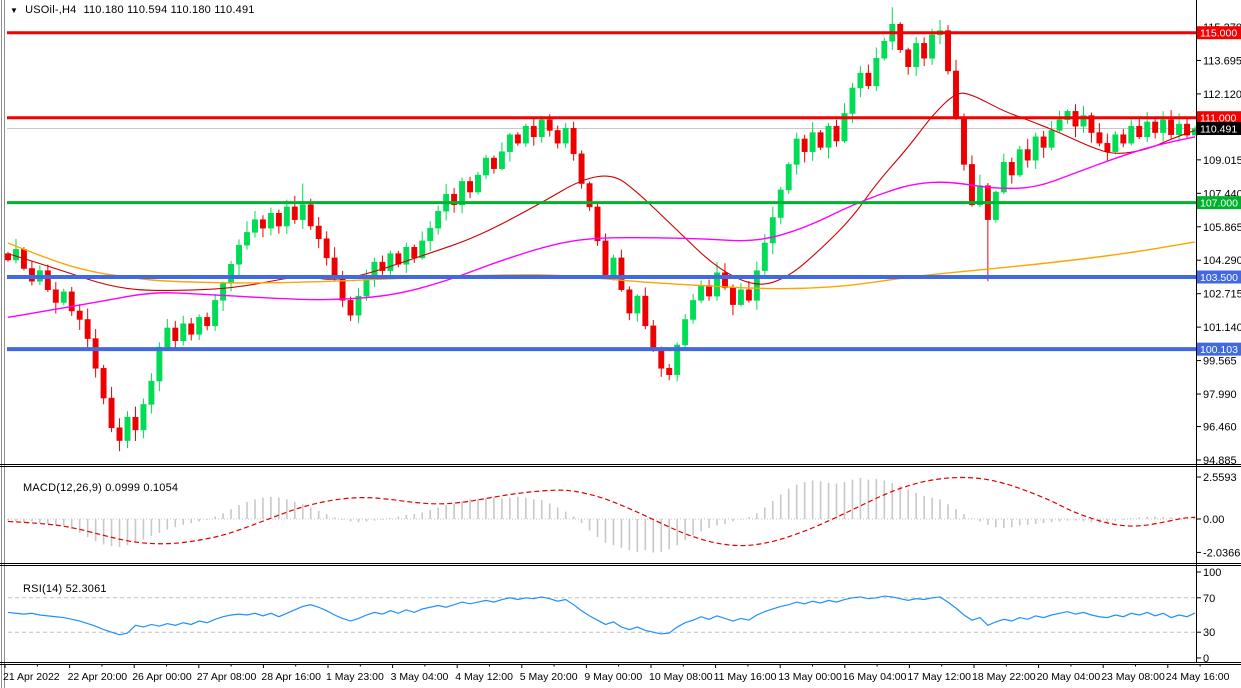  I want to click on price-level-badge-103.500: 103.500, so click(1219, 277).